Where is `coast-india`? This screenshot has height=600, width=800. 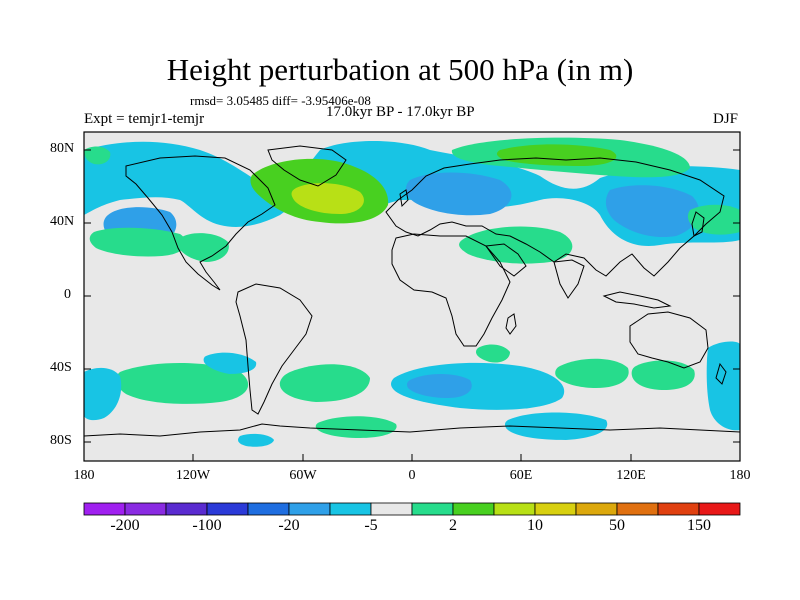
coast-india is located at coordinates (569, 279).